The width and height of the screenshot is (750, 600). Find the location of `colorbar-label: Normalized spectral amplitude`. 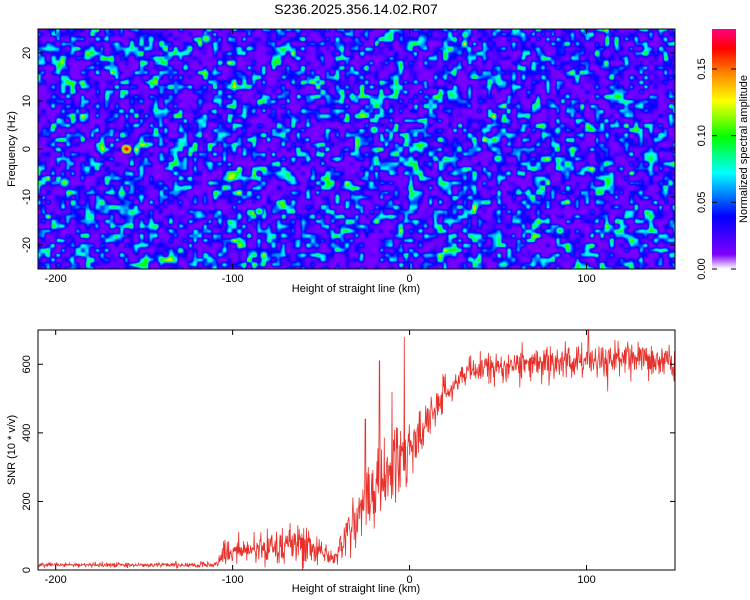

colorbar-label: Normalized spectral amplitude is located at coordinates (744, 149).